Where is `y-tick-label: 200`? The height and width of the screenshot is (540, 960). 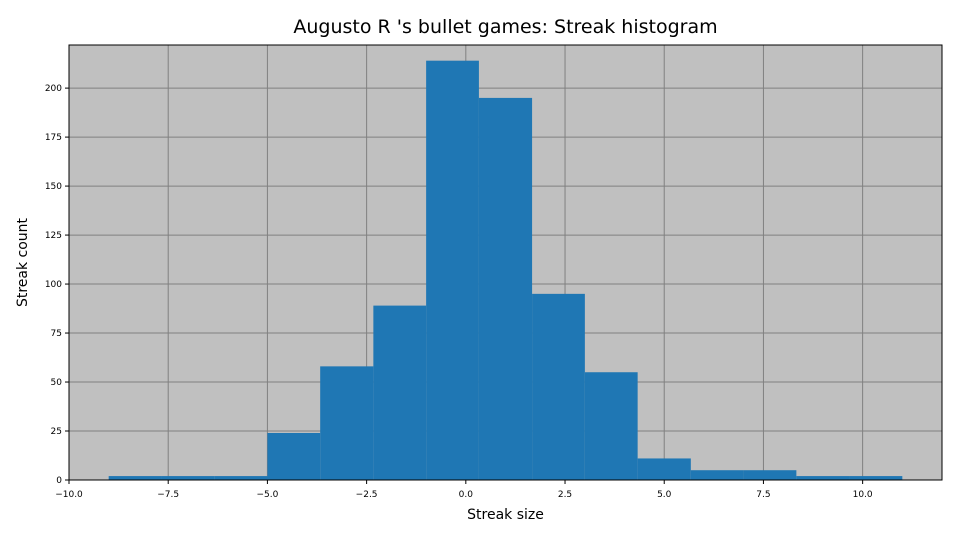
y-tick-label: 200 is located at coordinates (53, 89).